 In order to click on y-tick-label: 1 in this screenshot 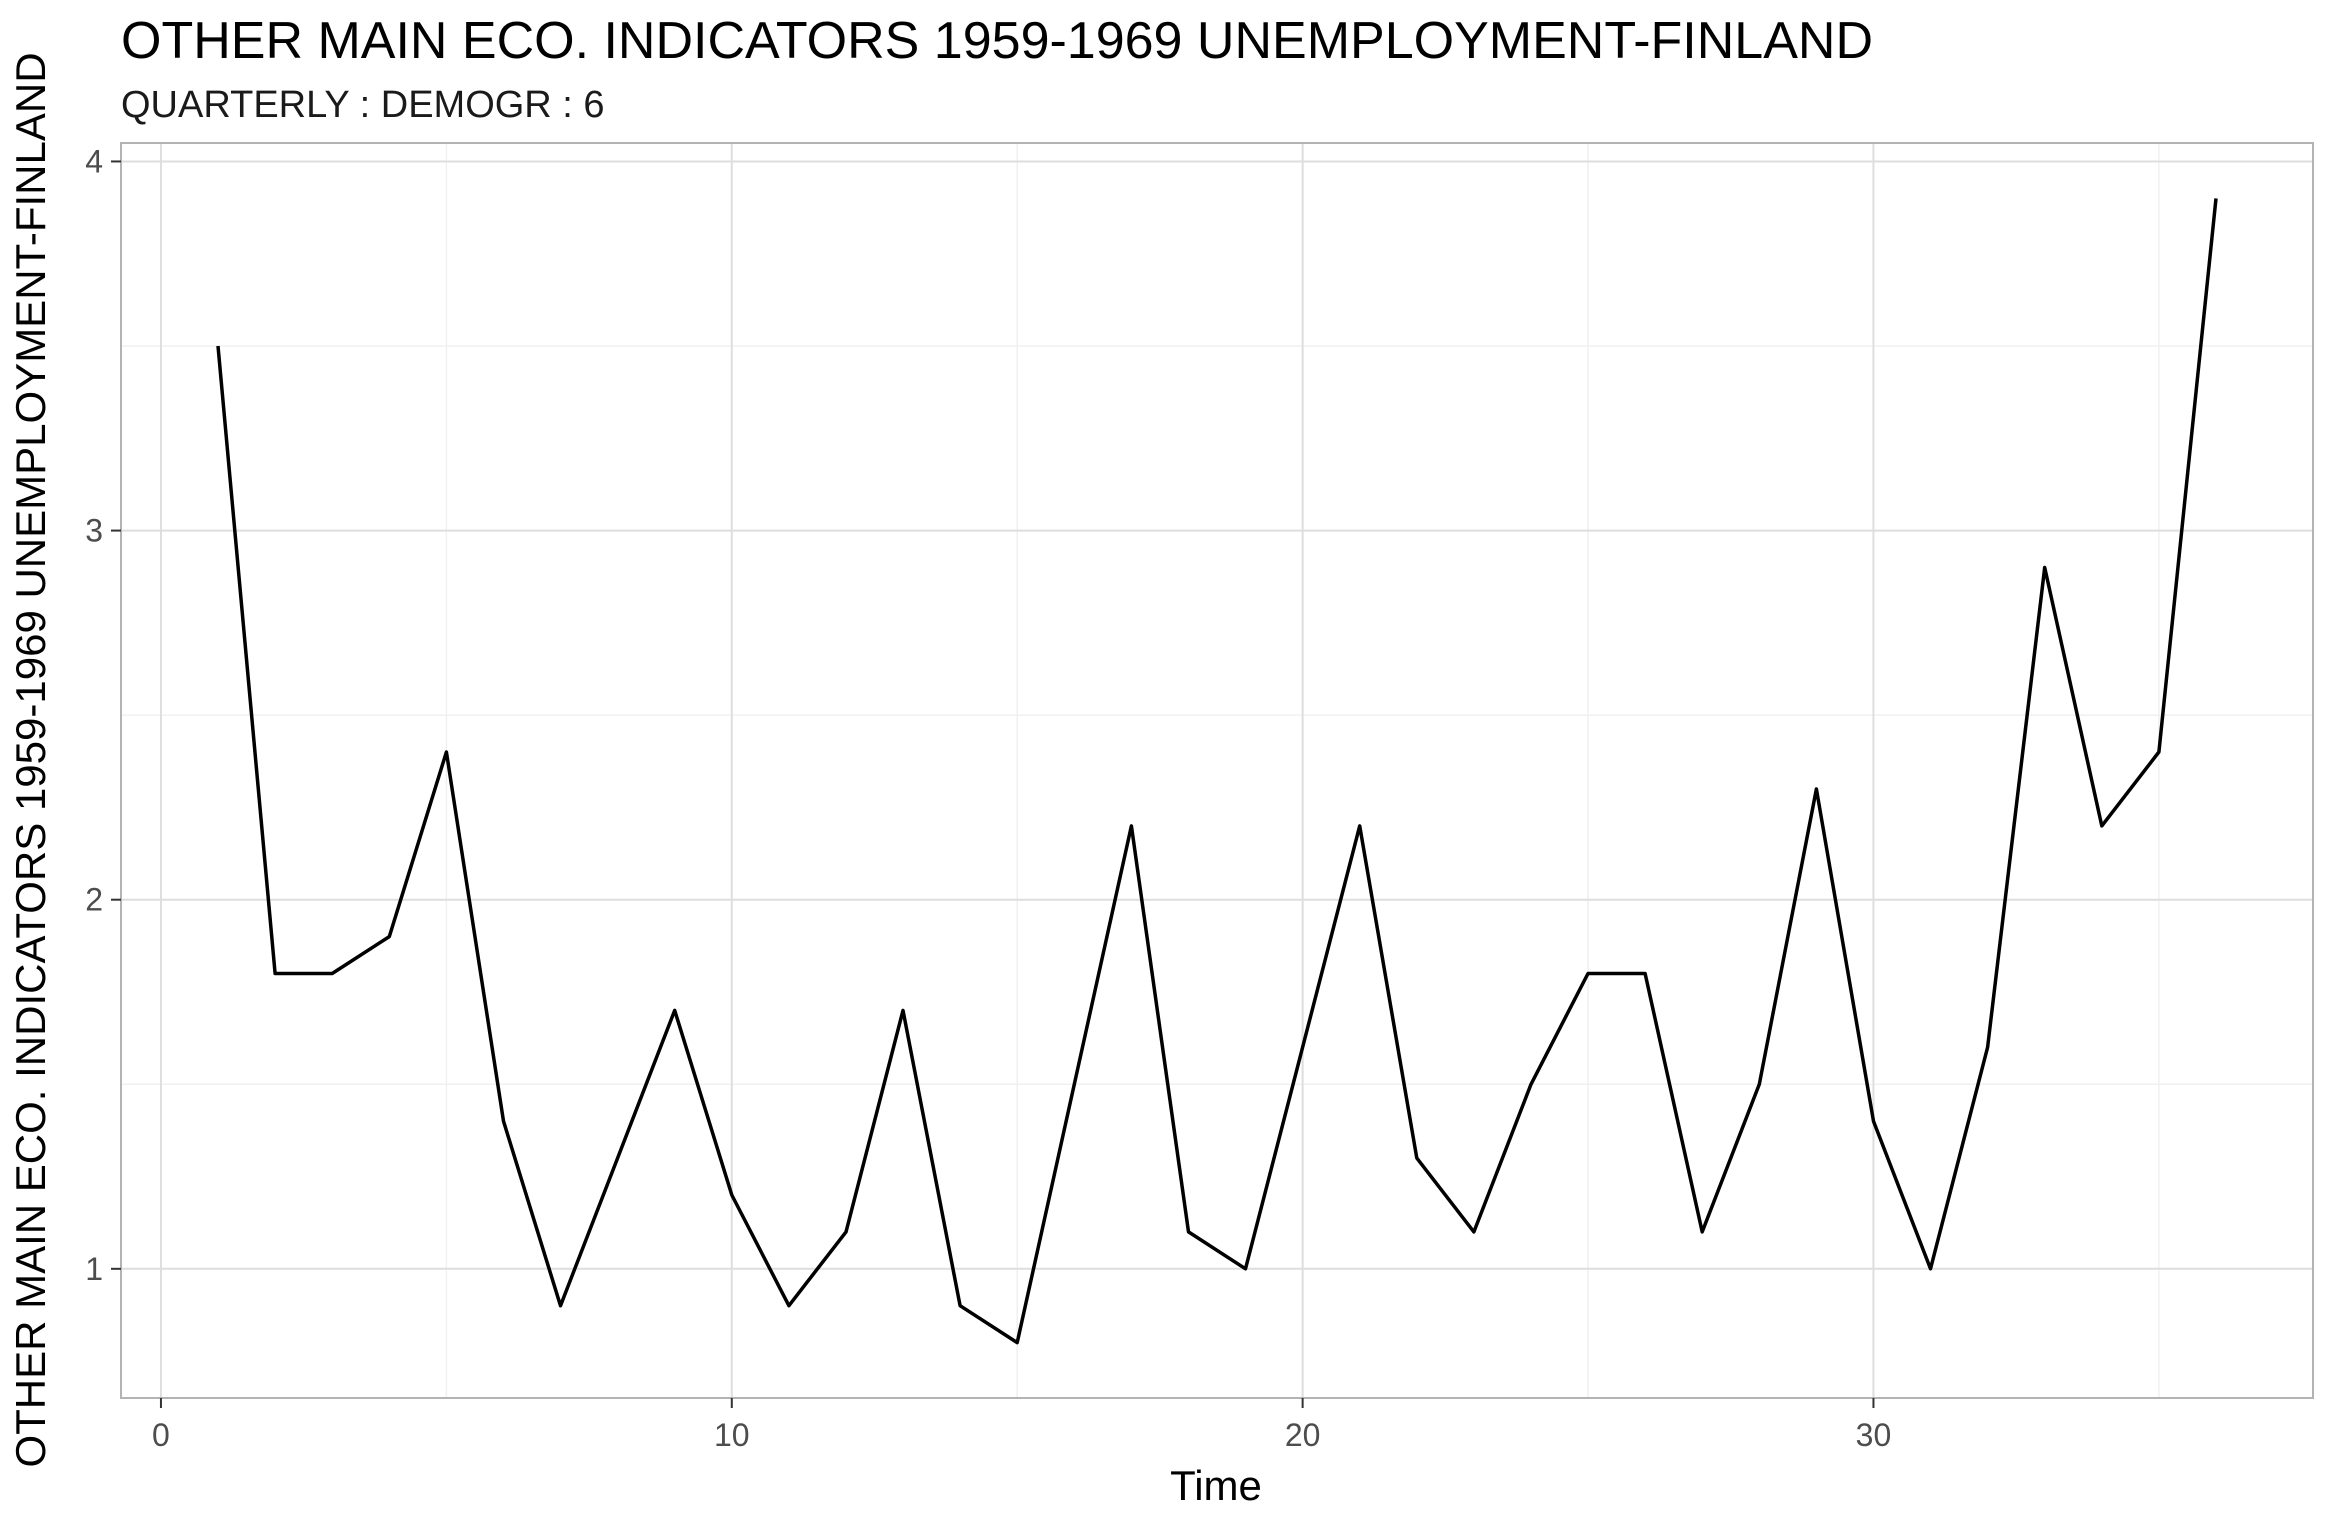, I will do `click(94, 1269)`.